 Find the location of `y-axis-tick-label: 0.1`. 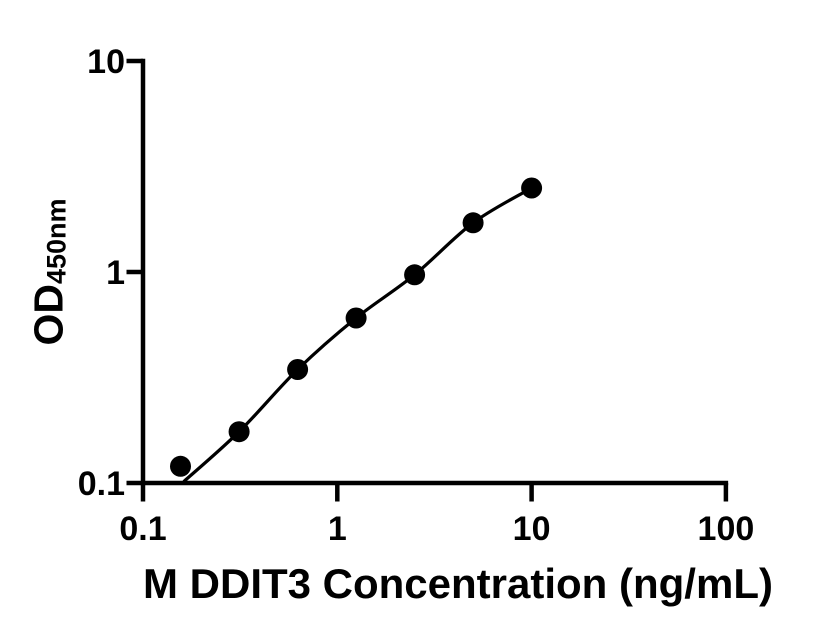

y-axis-tick-label: 0.1 is located at coordinates (101, 484).